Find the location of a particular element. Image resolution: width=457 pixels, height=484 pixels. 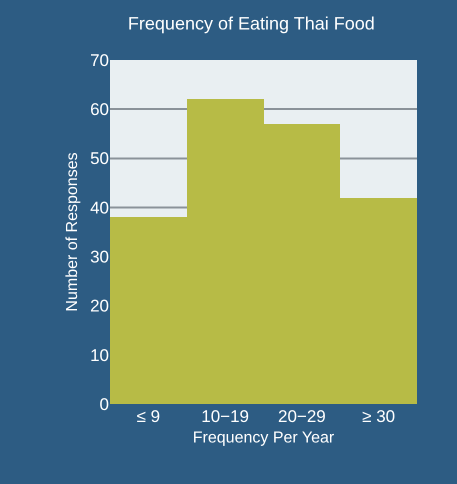

y-tick-label: 70 is located at coordinates (99, 60).